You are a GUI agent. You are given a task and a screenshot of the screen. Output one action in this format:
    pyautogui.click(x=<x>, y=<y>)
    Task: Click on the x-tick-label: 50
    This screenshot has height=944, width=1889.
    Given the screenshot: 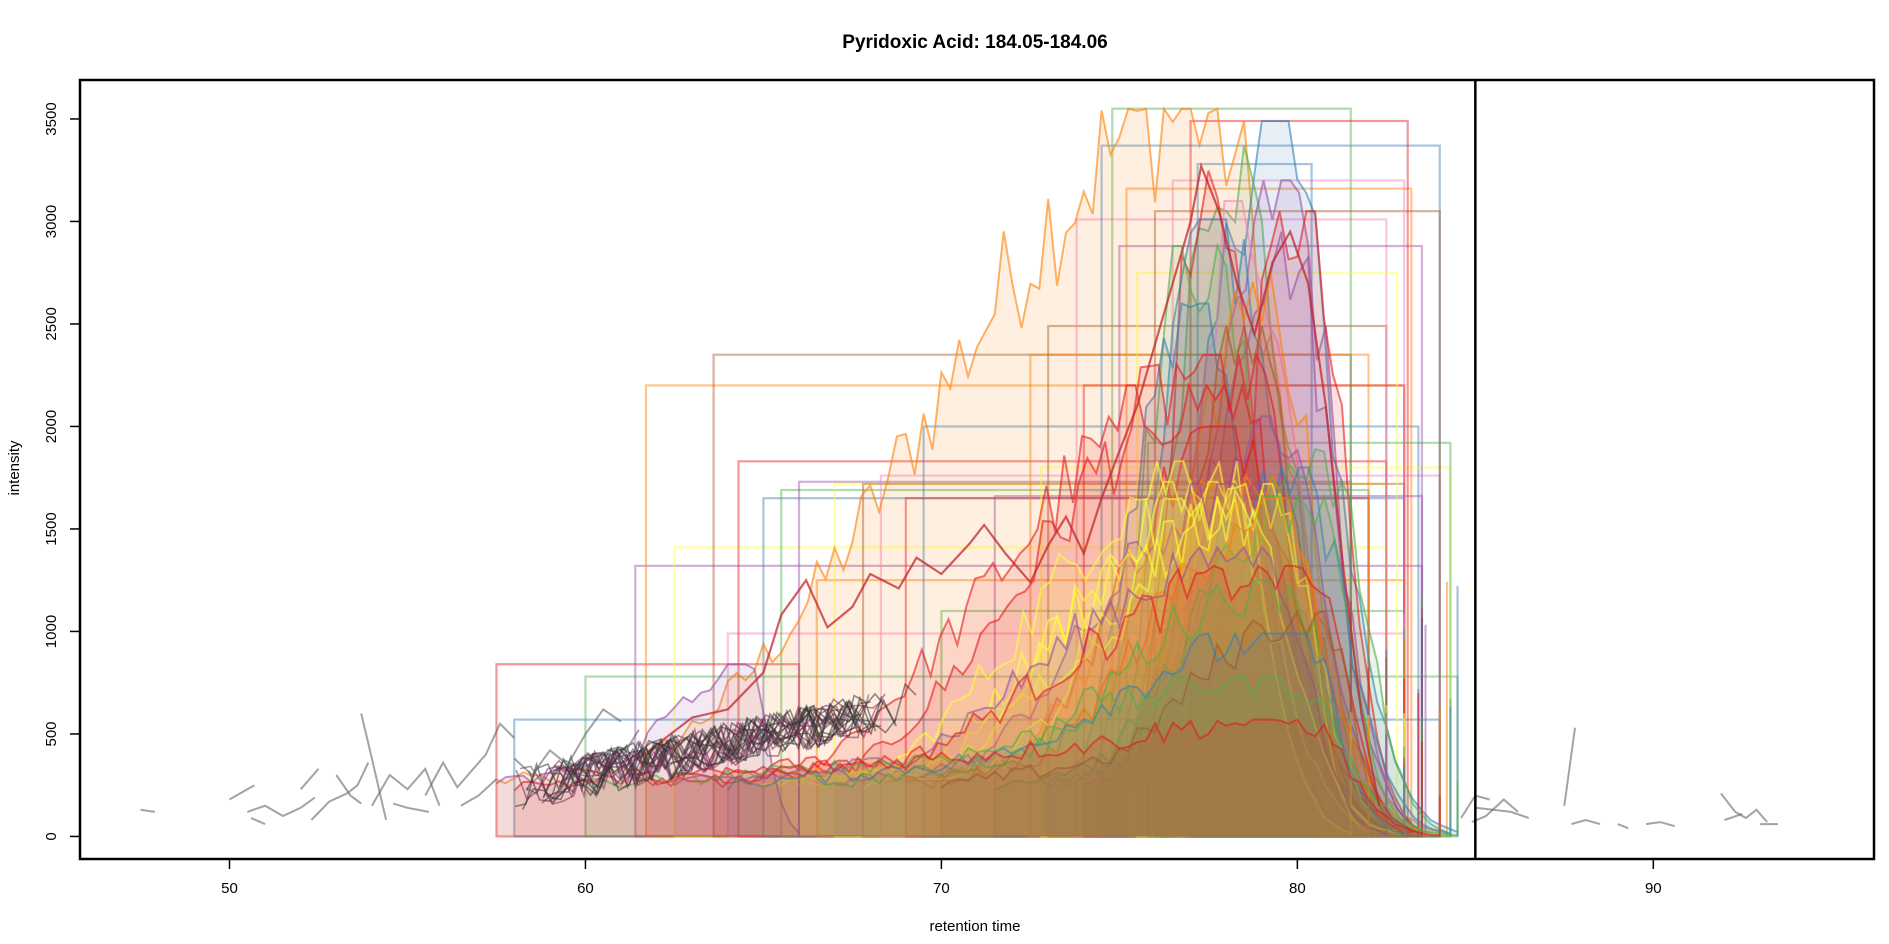 What is the action you would take?
    pyautogui.click(x=229, y=888)
    